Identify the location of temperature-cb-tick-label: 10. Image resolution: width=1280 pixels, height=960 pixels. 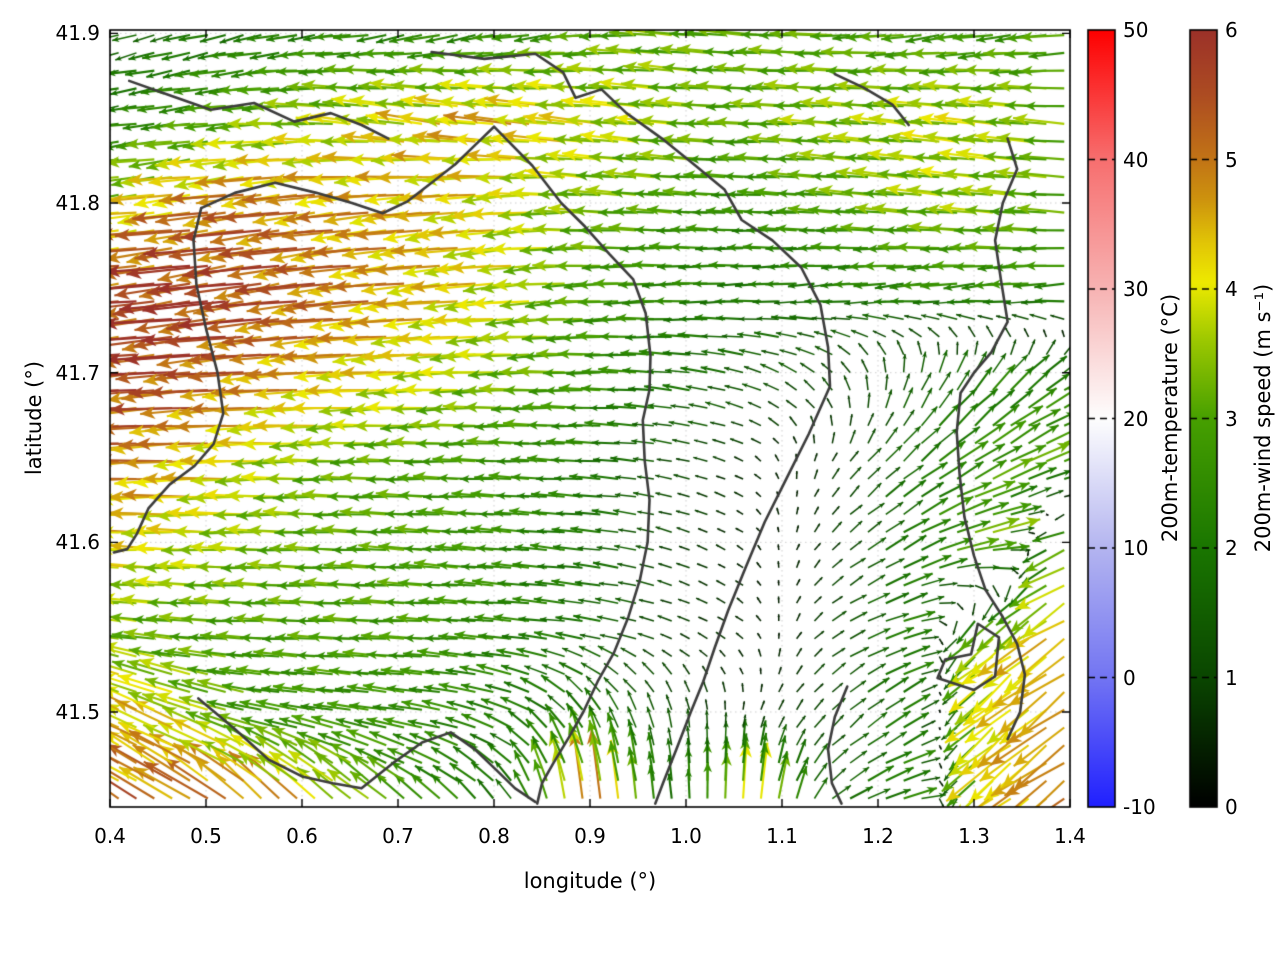
(1136, 548).